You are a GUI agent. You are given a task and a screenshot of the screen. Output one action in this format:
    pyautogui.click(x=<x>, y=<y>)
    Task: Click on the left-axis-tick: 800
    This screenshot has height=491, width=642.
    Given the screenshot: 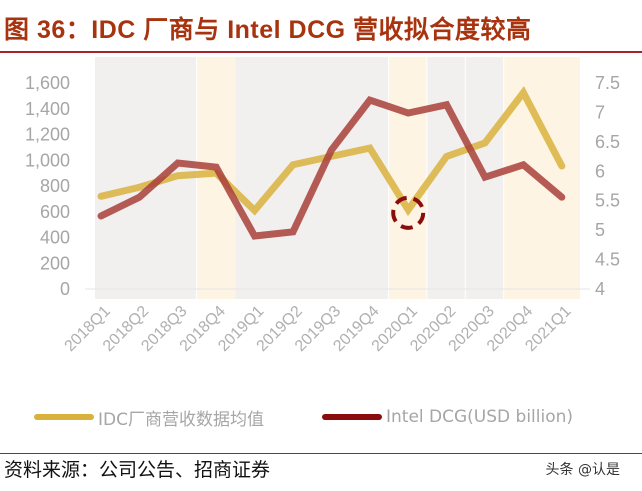 What is the action you would take?
    pyautogui.click(x=55, y=186)
    